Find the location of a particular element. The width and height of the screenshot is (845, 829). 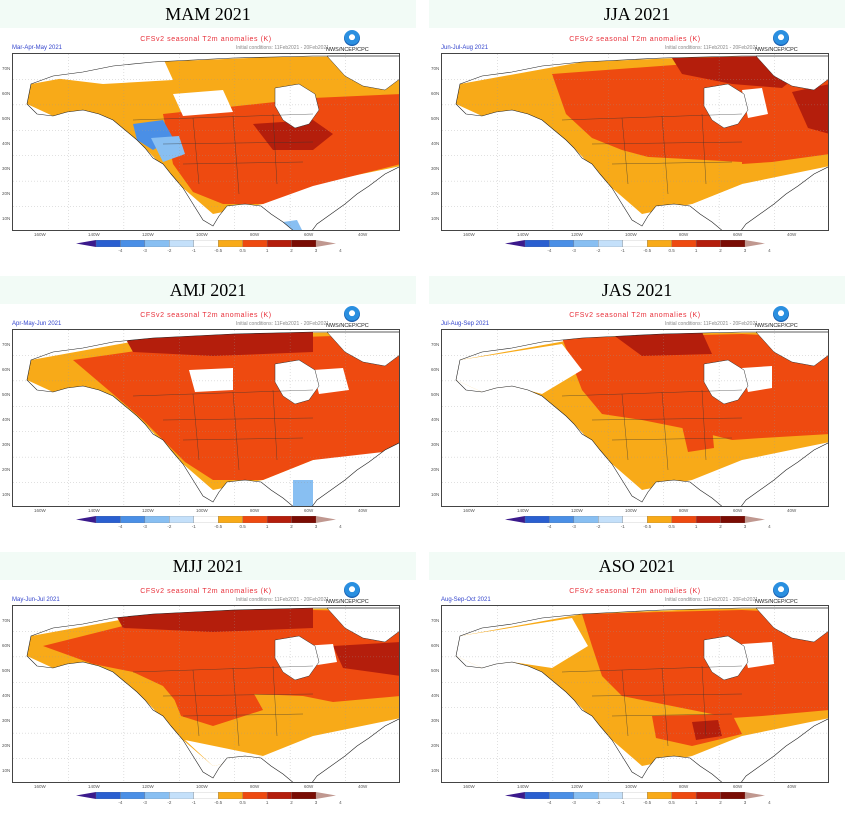

latitude-label: 50N is located at coordinates (435, 670).